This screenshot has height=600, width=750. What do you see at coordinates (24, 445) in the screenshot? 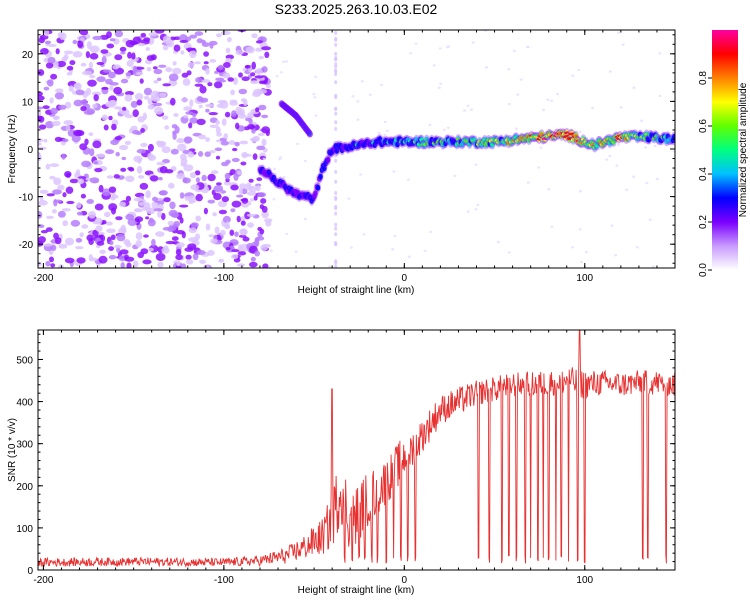
I see `y-tick-label: 300` at bounding box center [24, 445].